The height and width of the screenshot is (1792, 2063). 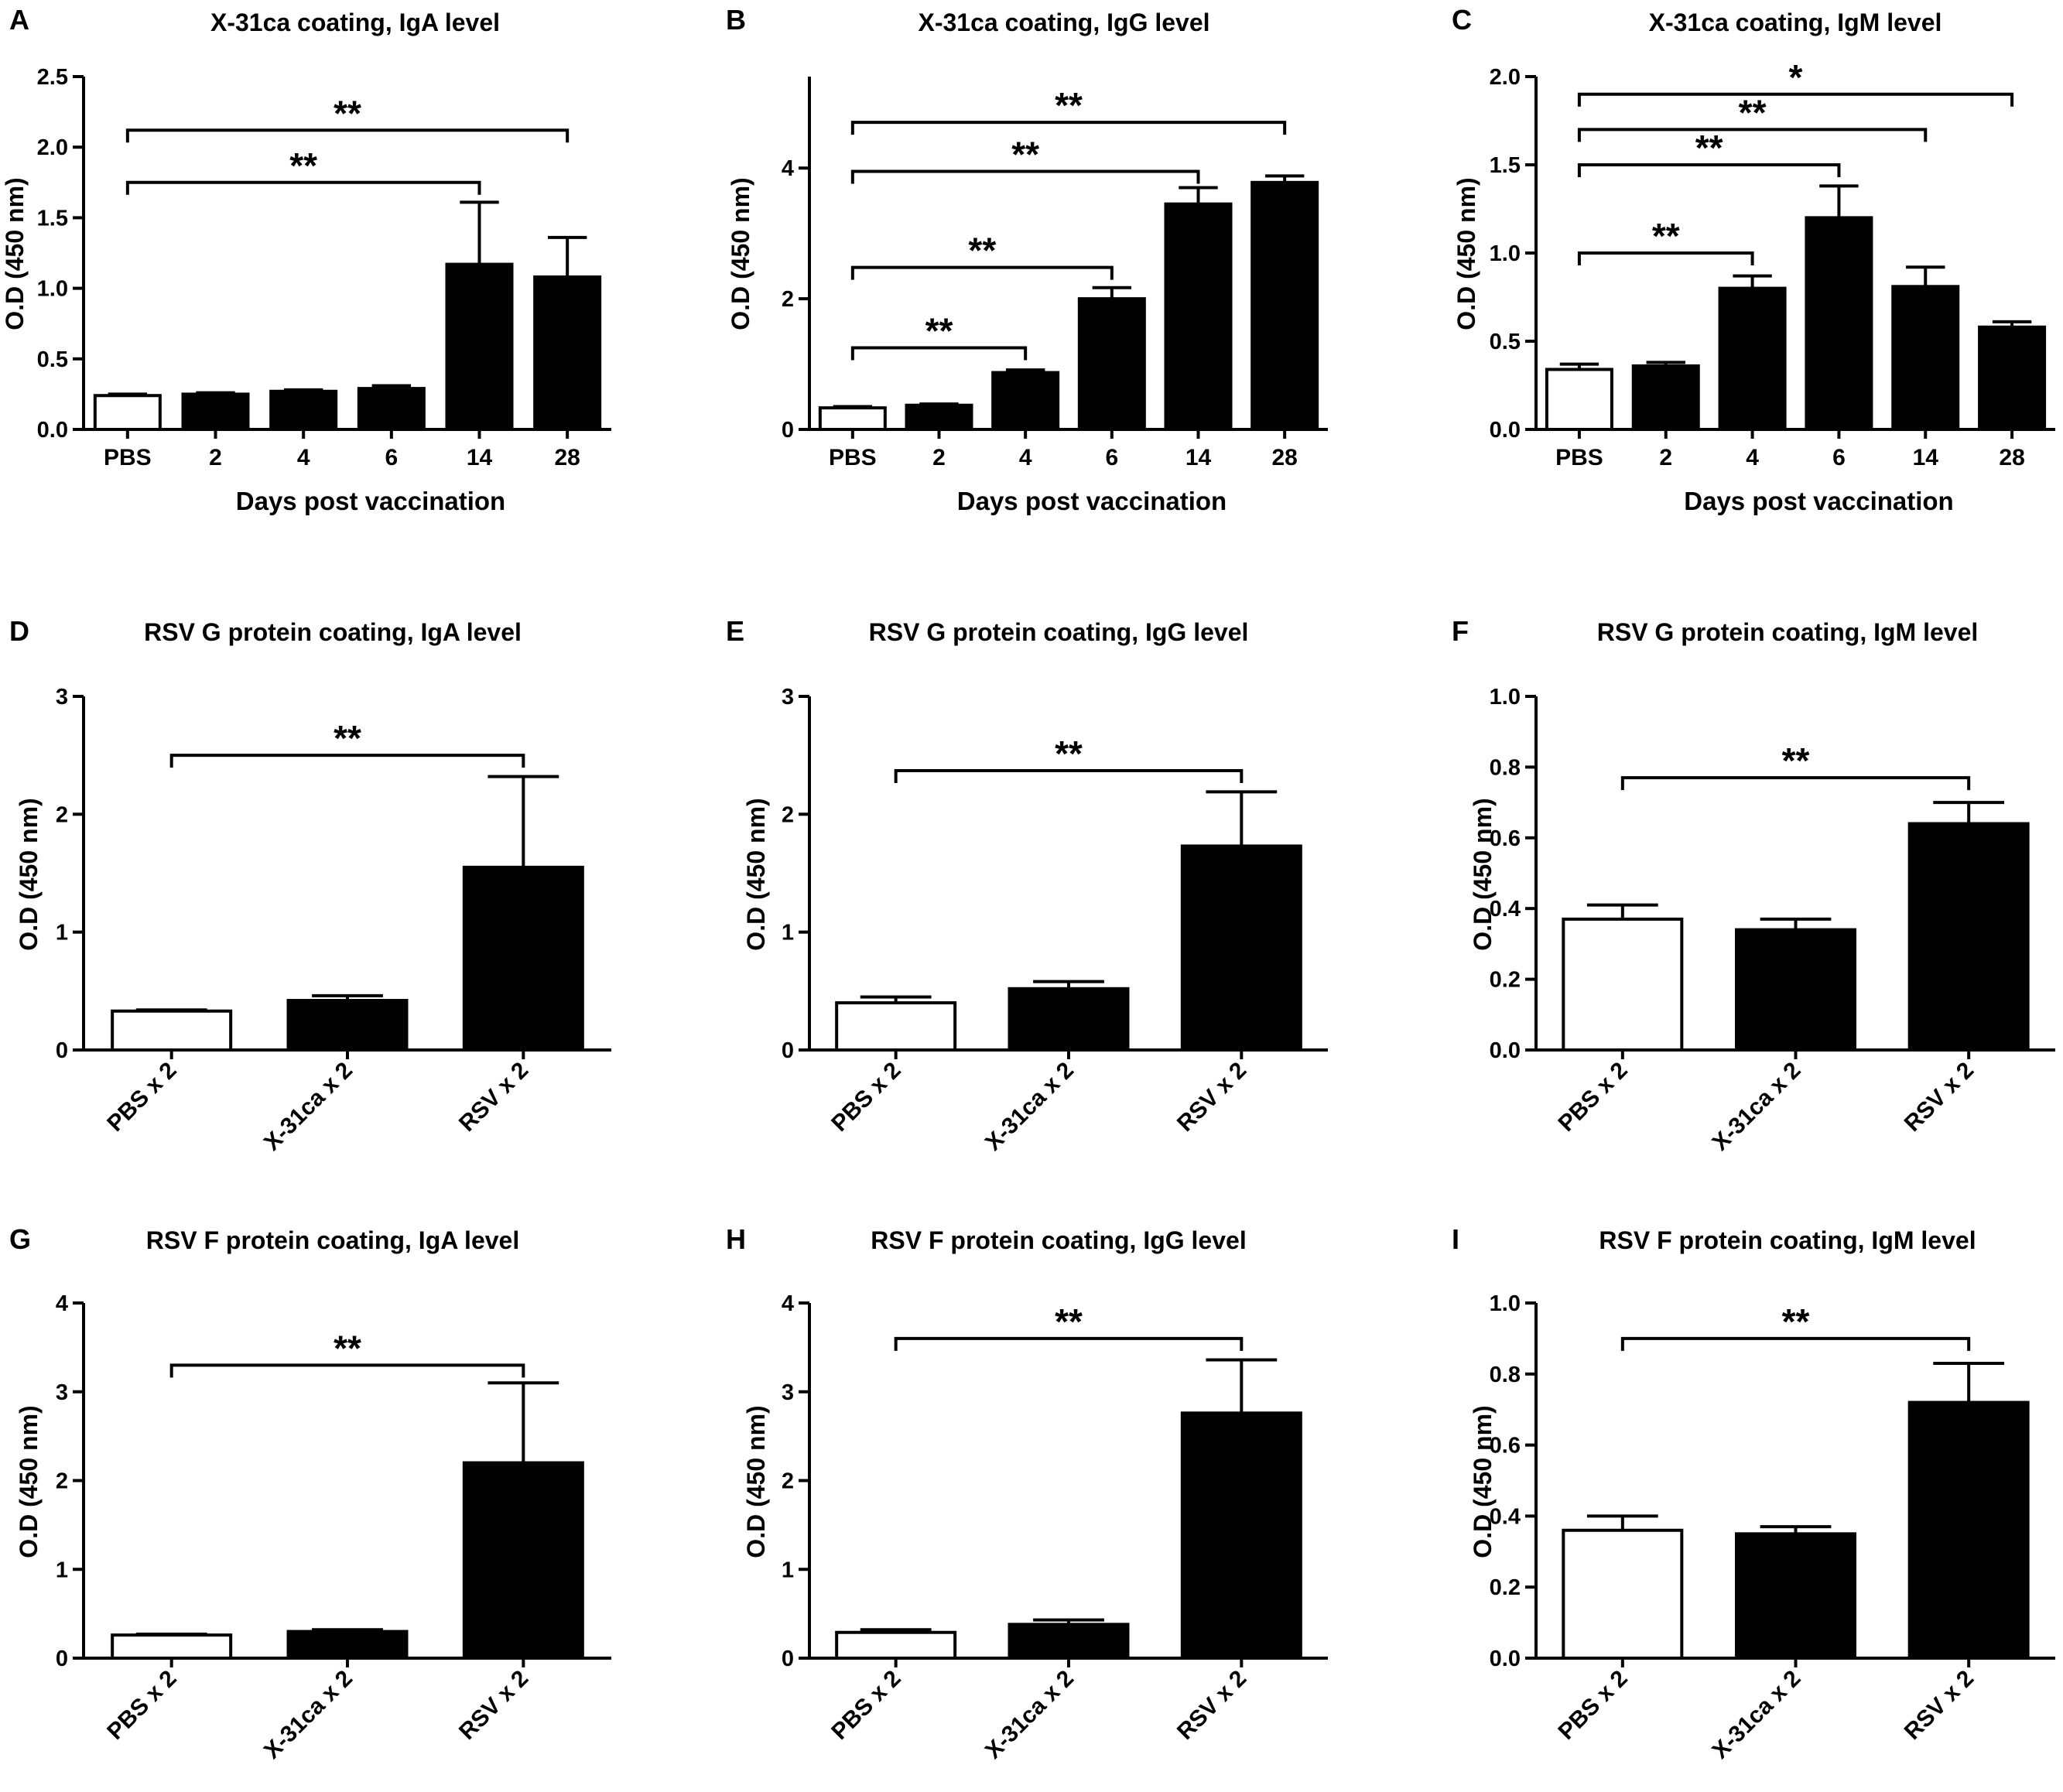 What do you see at coordinates (19, 631) in the screenshot?
I see `panel-letter: D` at bounding box center [19, 631].